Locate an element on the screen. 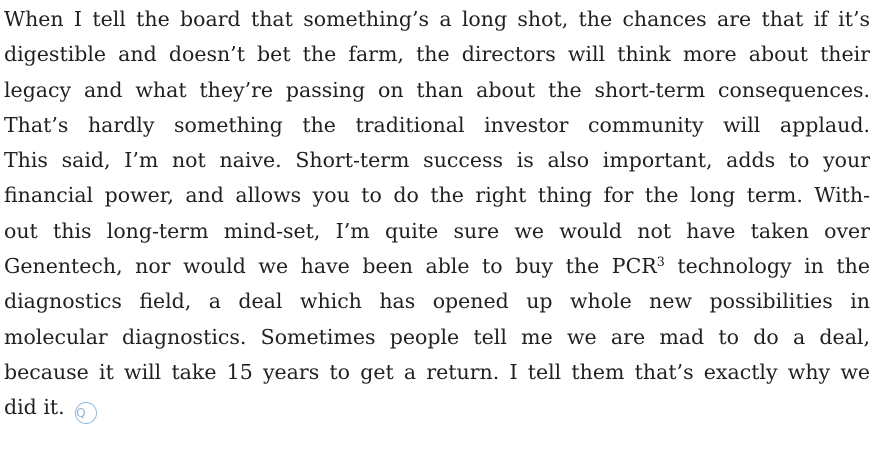 Image resolution: width=880 pixels, height=470 pixels. end-icon: Q is located at coordinates (86, 413).